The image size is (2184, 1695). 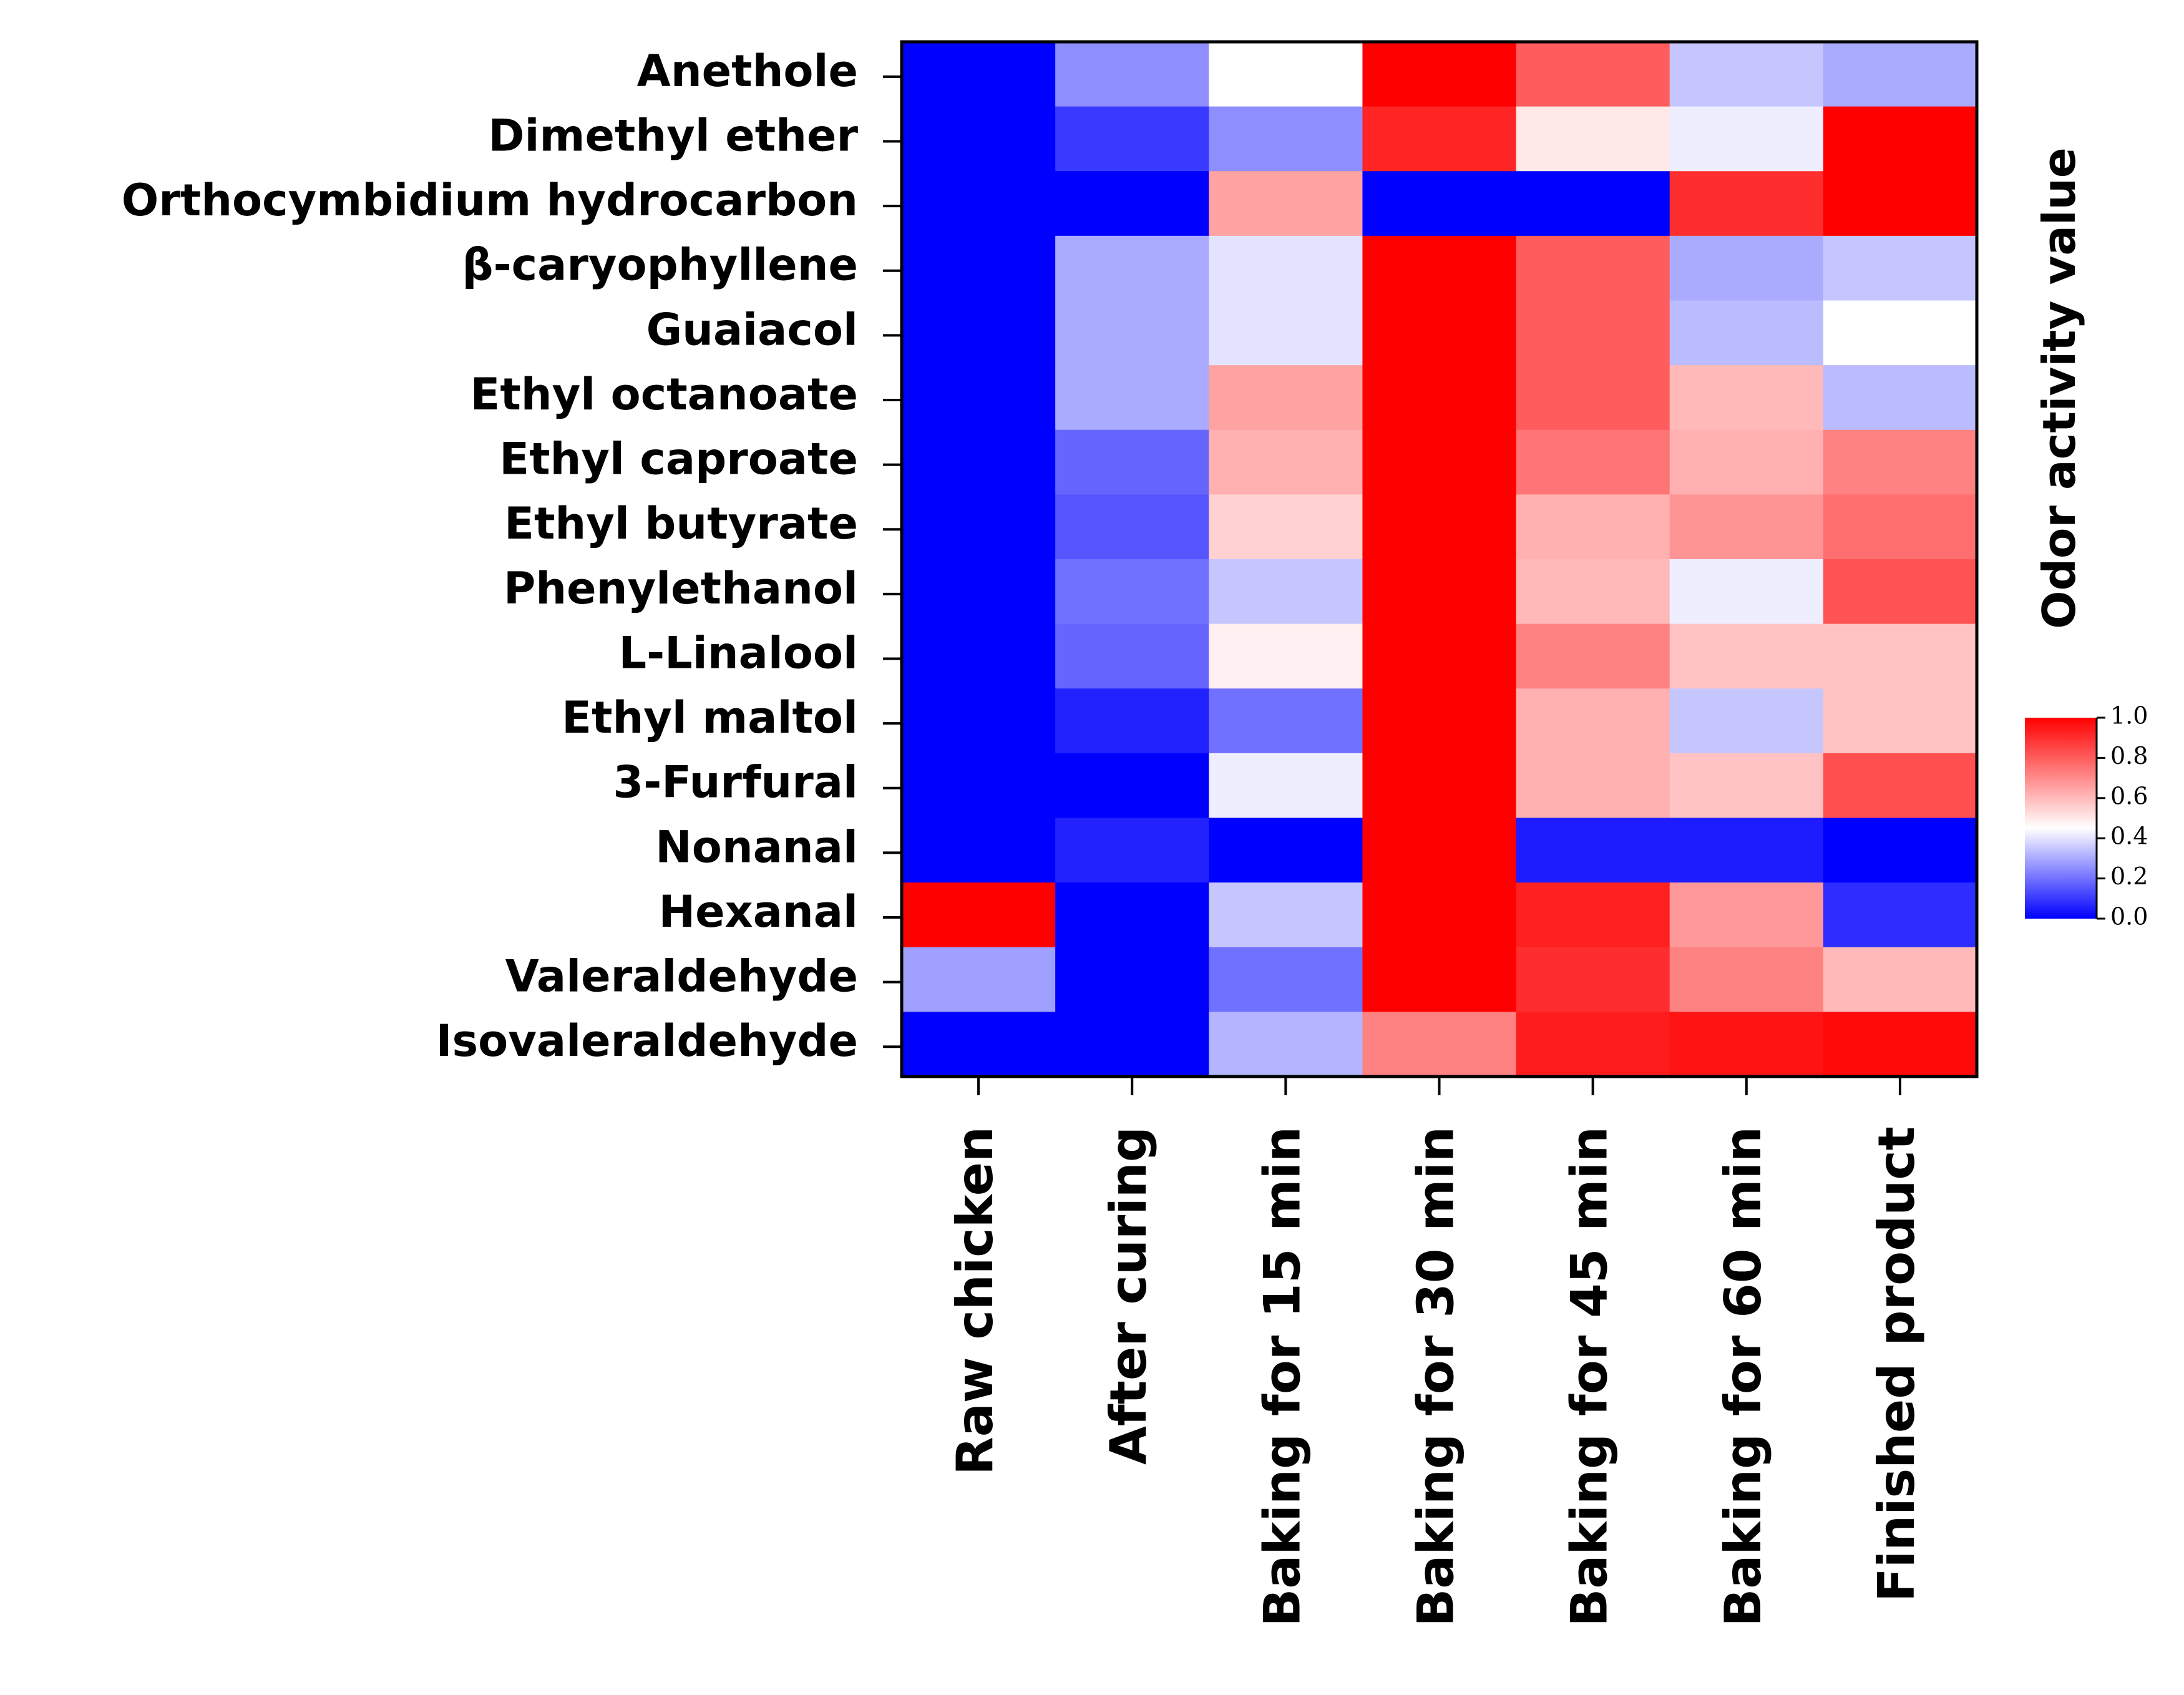 I want to click on colorbar: Odor activity value 0.0 0.2 0.4 0.6 0.8 1.0, so click(x=2086, y=539).